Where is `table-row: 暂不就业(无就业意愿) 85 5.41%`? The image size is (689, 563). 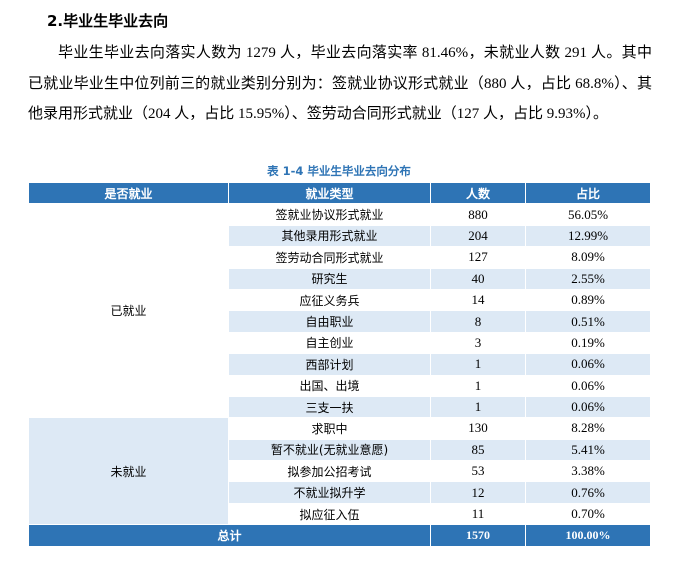
table-row: 暂不就业(无就业意愿) 85 5.41% is located at coordinates (340, 450).